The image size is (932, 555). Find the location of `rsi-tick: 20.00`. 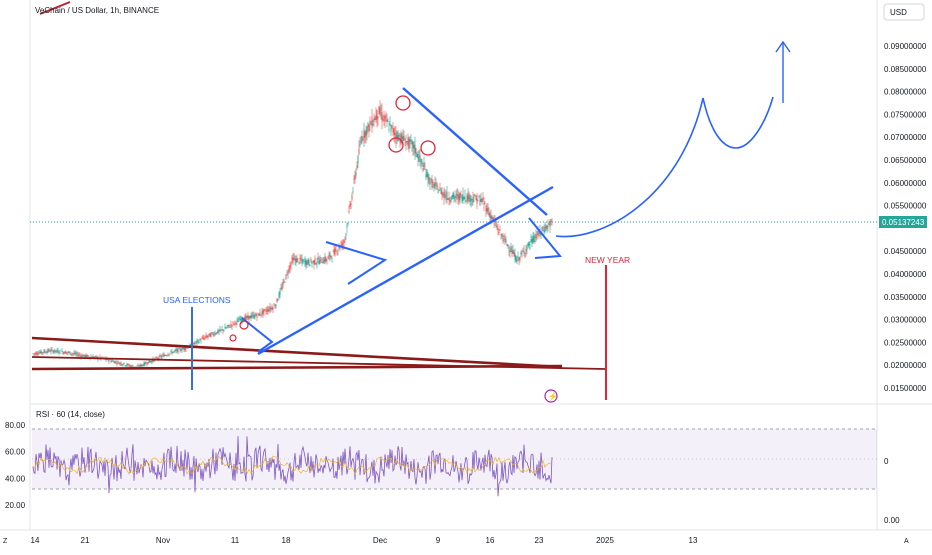

rsi-tick: 20.00 is located at coordinates (15, 505).